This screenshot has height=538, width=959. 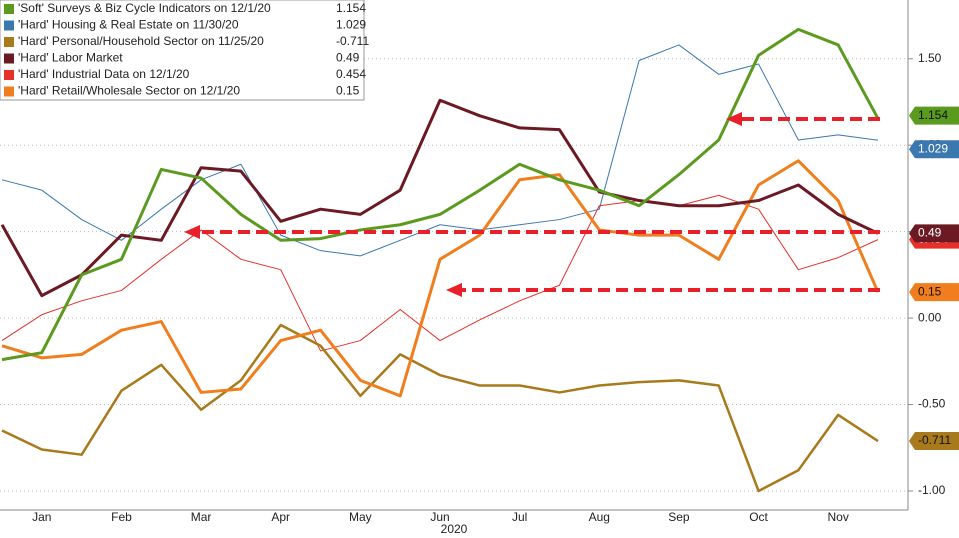 What do you see at coordinates (360, 517) in the screenshot?
I see `x-tick-label: May` at bounding box center [360, 517].